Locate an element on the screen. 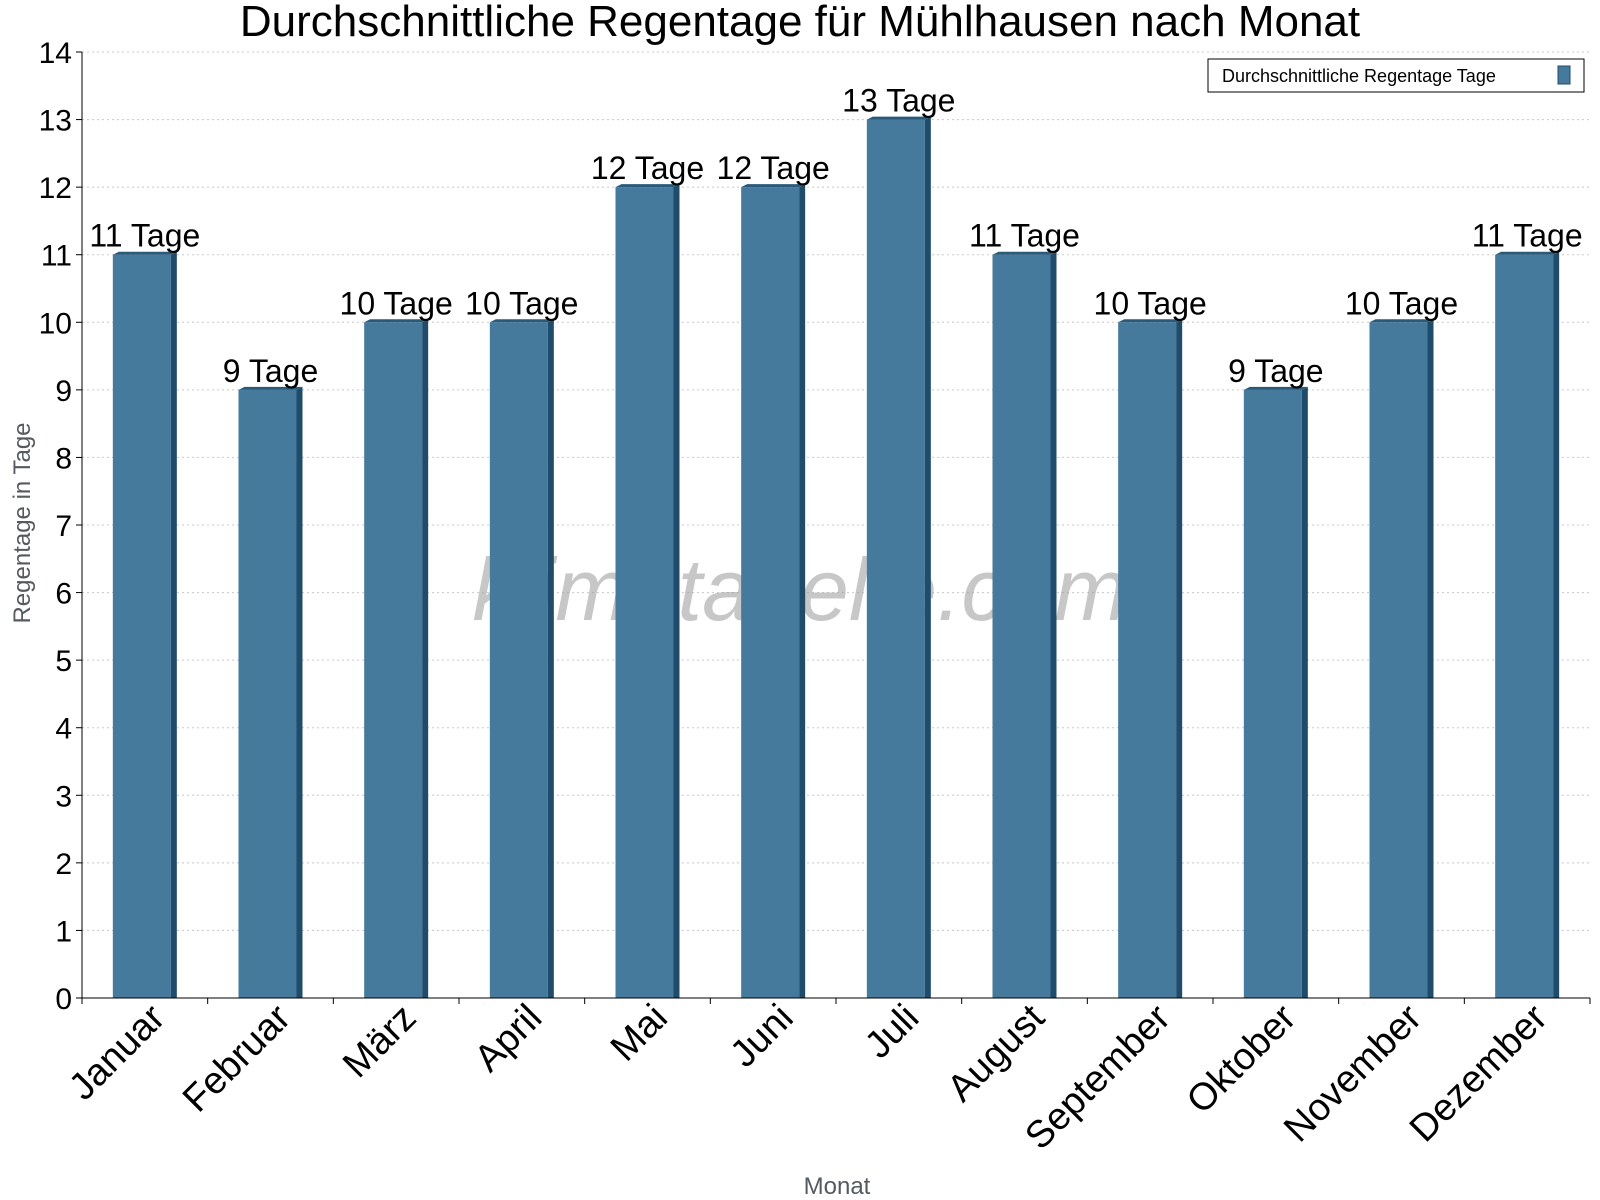 Image resolution: width=1600 pixels, height=1200 pixels. y-tick-label: 3 is located at coordinates (63, 796).